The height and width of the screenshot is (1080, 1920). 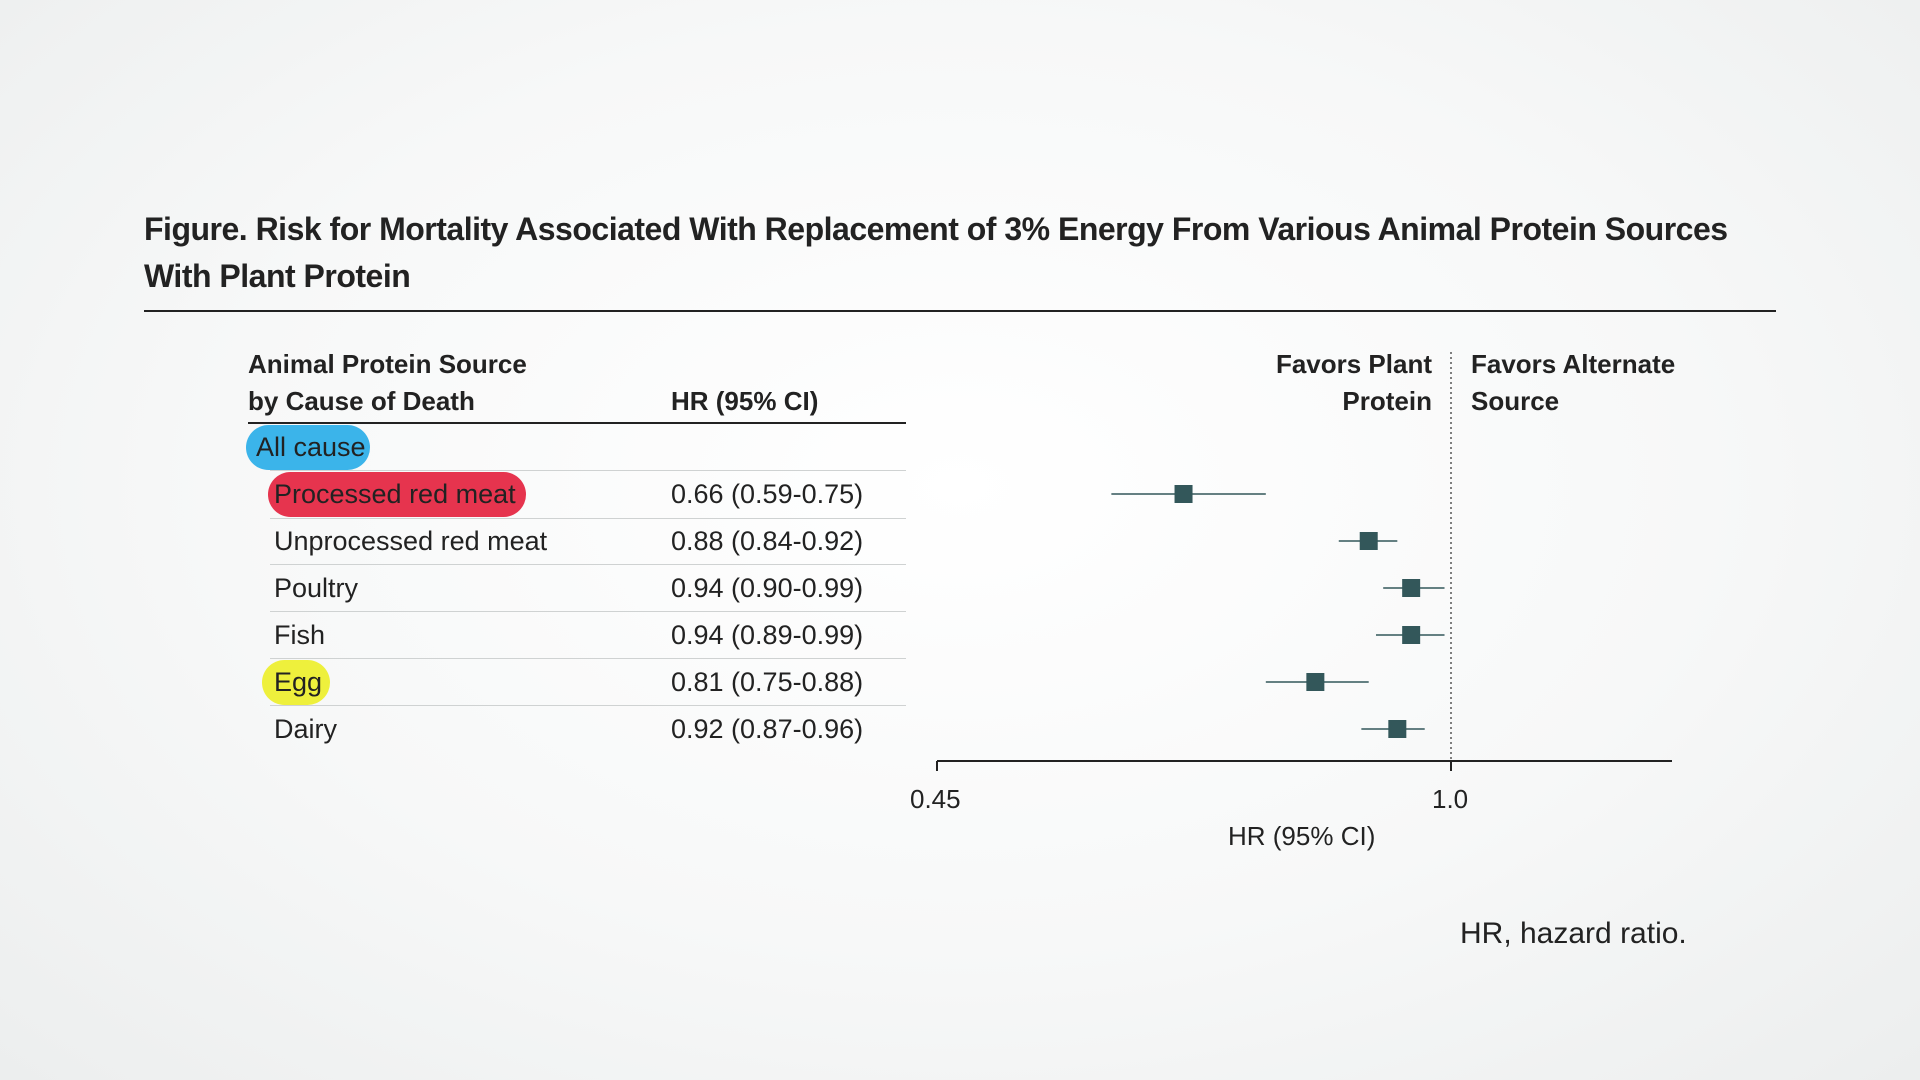 I want to click on row-label-fish: Fish, so click(x=300, y=635).